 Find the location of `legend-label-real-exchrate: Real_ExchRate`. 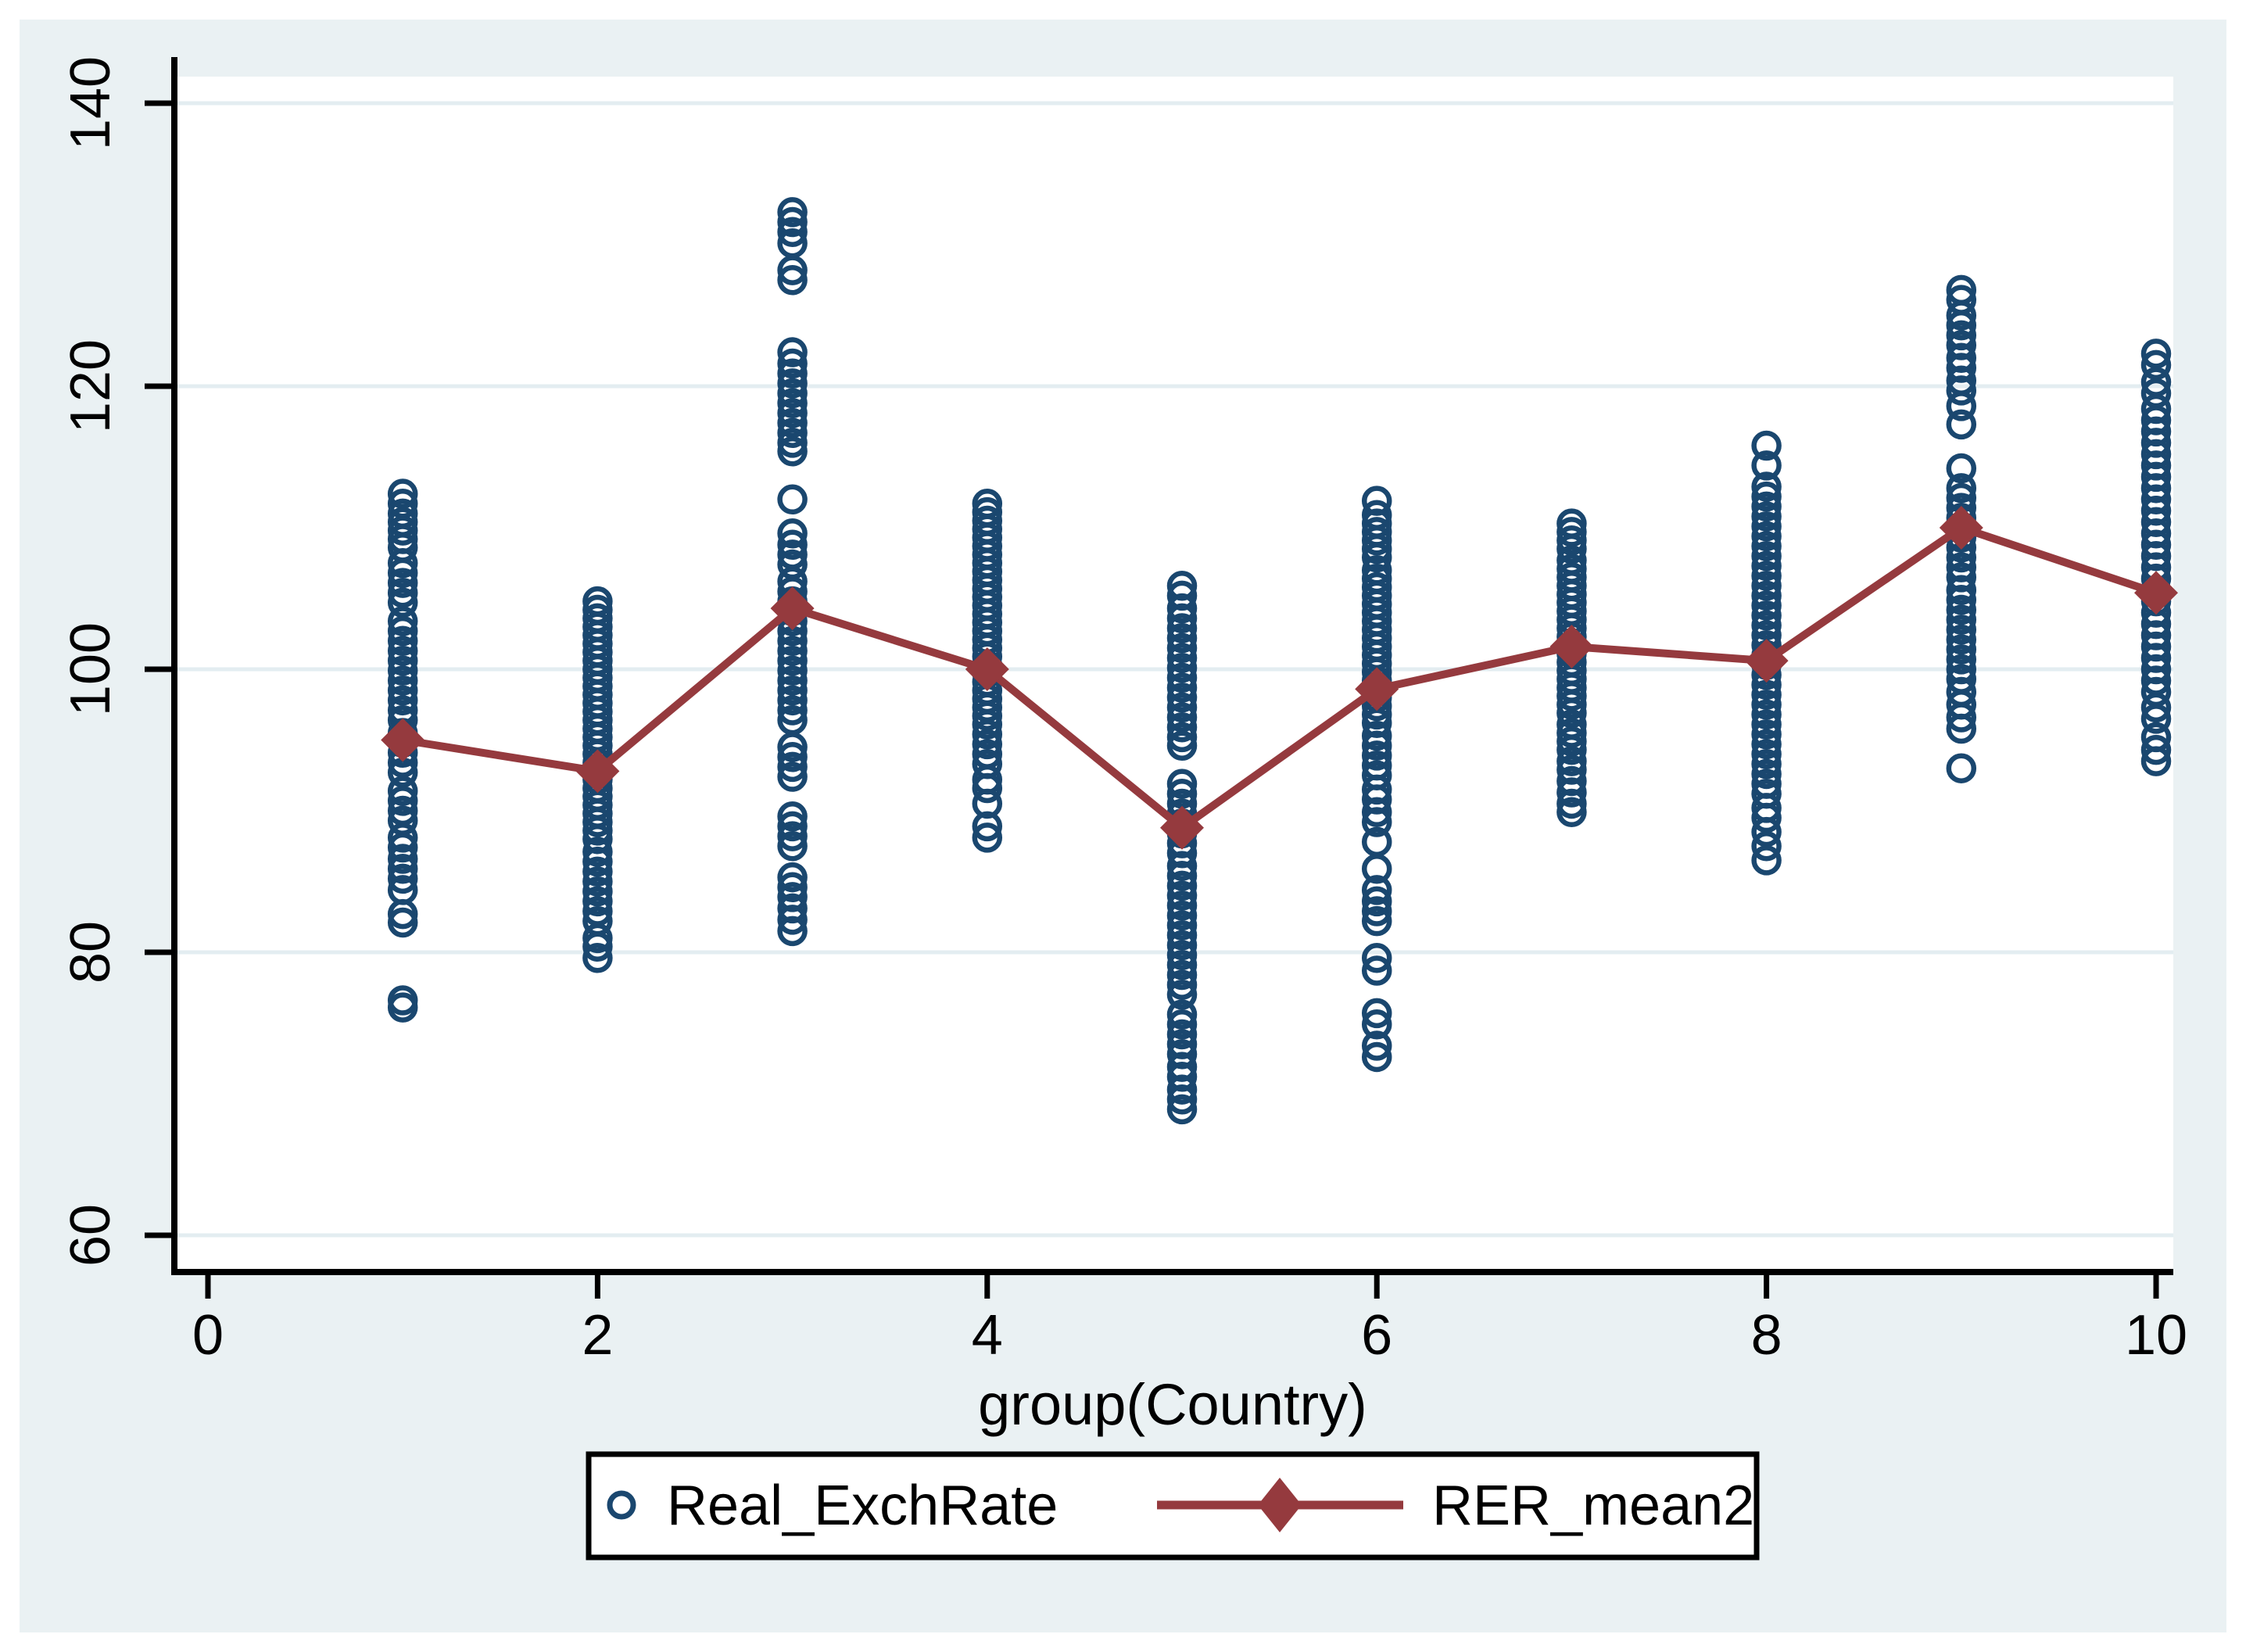

legend-label-real-exchrate: Real_ExchRate is located at coordinates (862, 1506).